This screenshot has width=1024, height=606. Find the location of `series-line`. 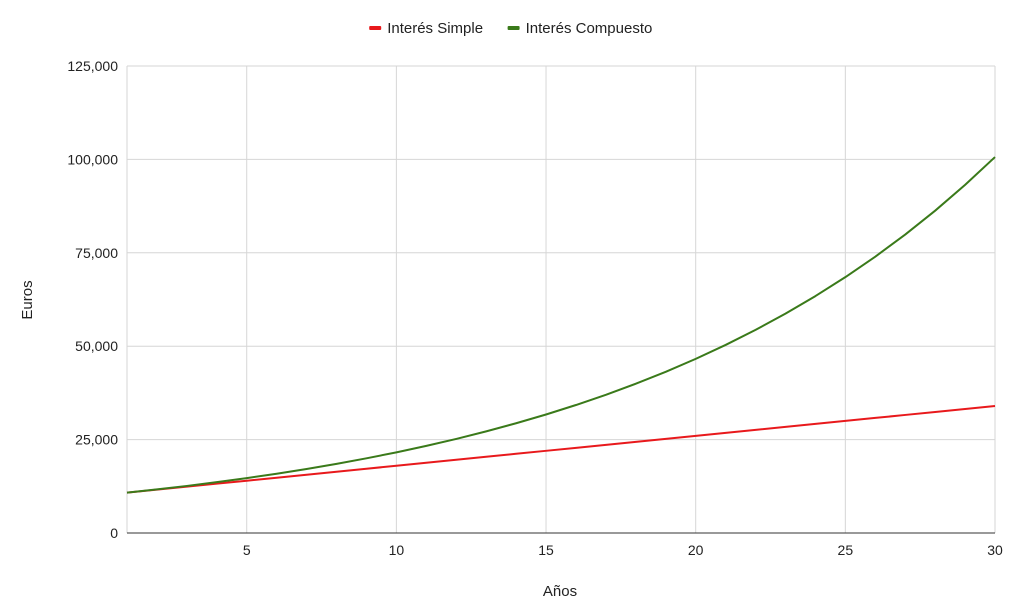

series-line is located at coordinates (561, 449).